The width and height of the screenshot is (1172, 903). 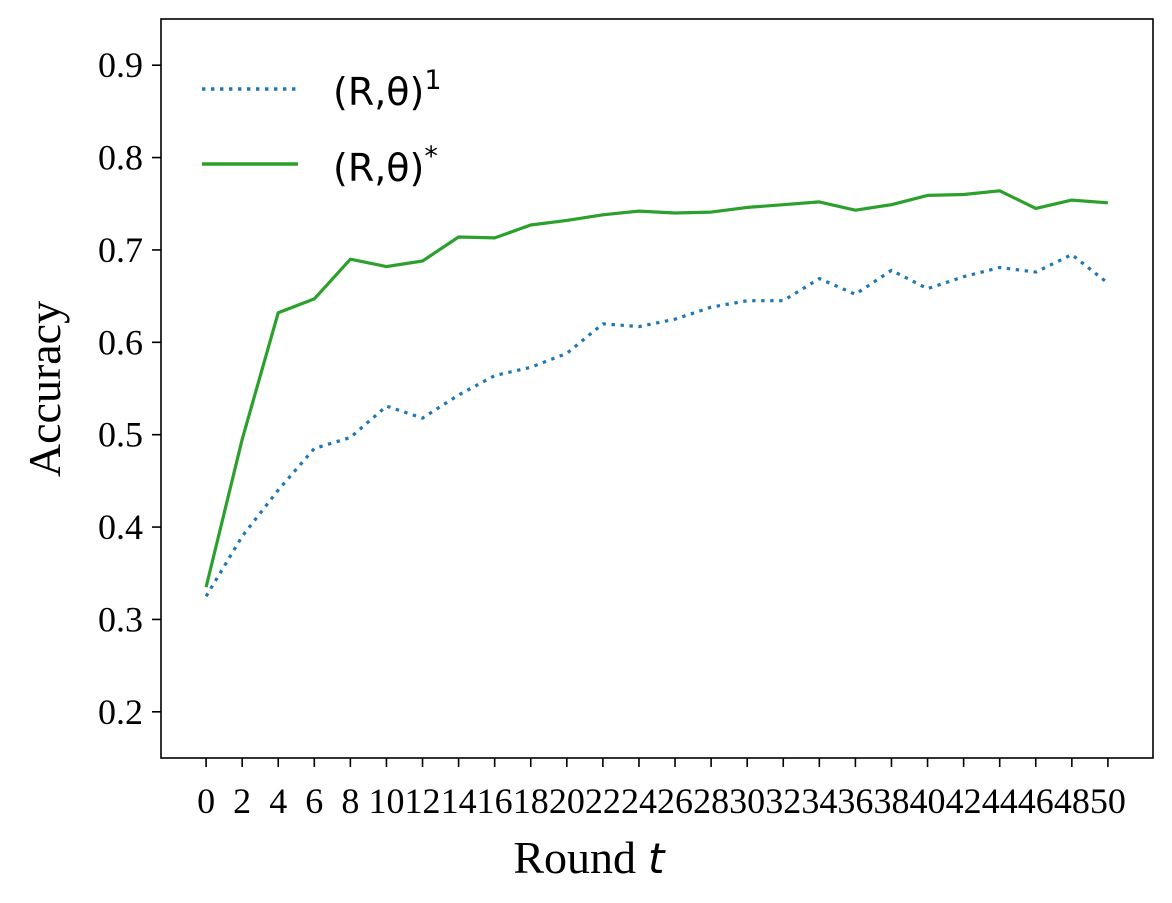 What do you see at coordinates (120, 65) in the screenshot?
I see `y-tick-label: 0.9` at bounding box center [120, 65].